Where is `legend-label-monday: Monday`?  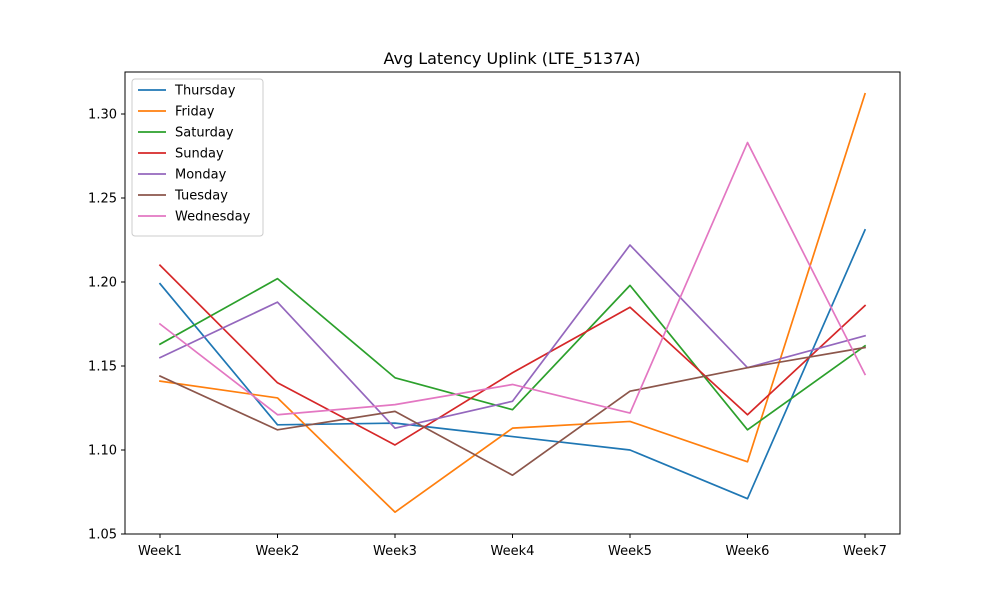
legend-label-monday: Monday is located at coordinates (201, 175).